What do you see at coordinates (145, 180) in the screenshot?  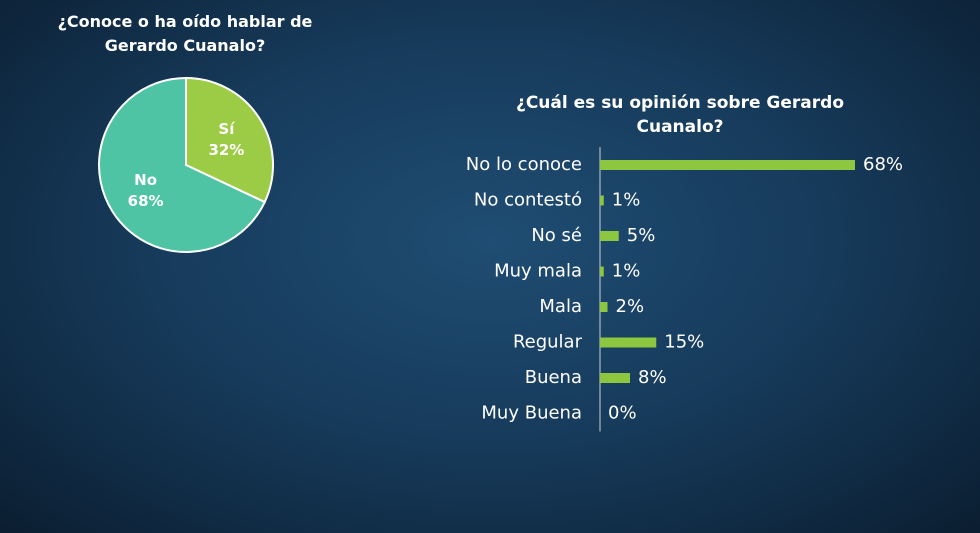 I see `slice-category: No` at bounding box center [145, 180].